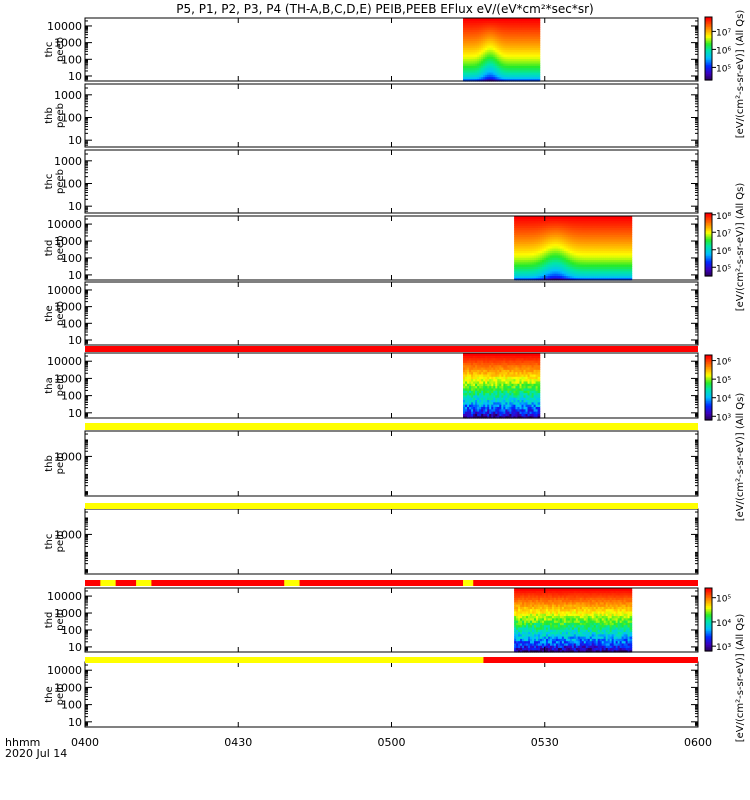  I want to click on y-tick-label: 1000, so click(68, 307).